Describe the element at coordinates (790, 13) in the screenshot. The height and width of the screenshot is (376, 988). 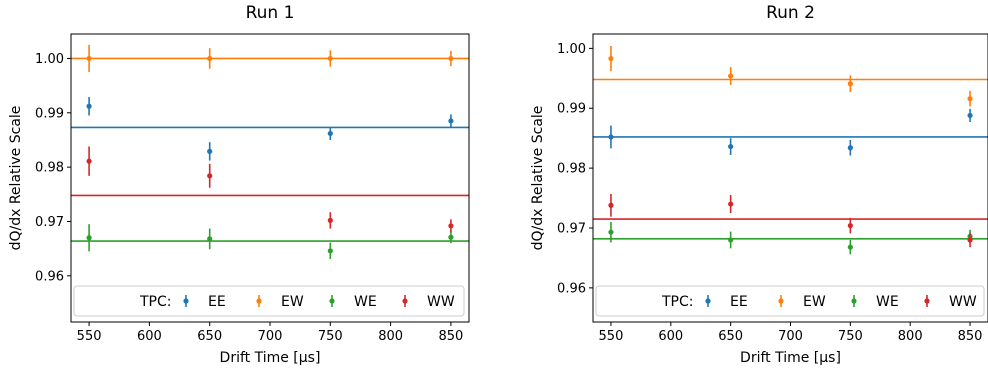
I see `chart-title: Run 2` at that location.